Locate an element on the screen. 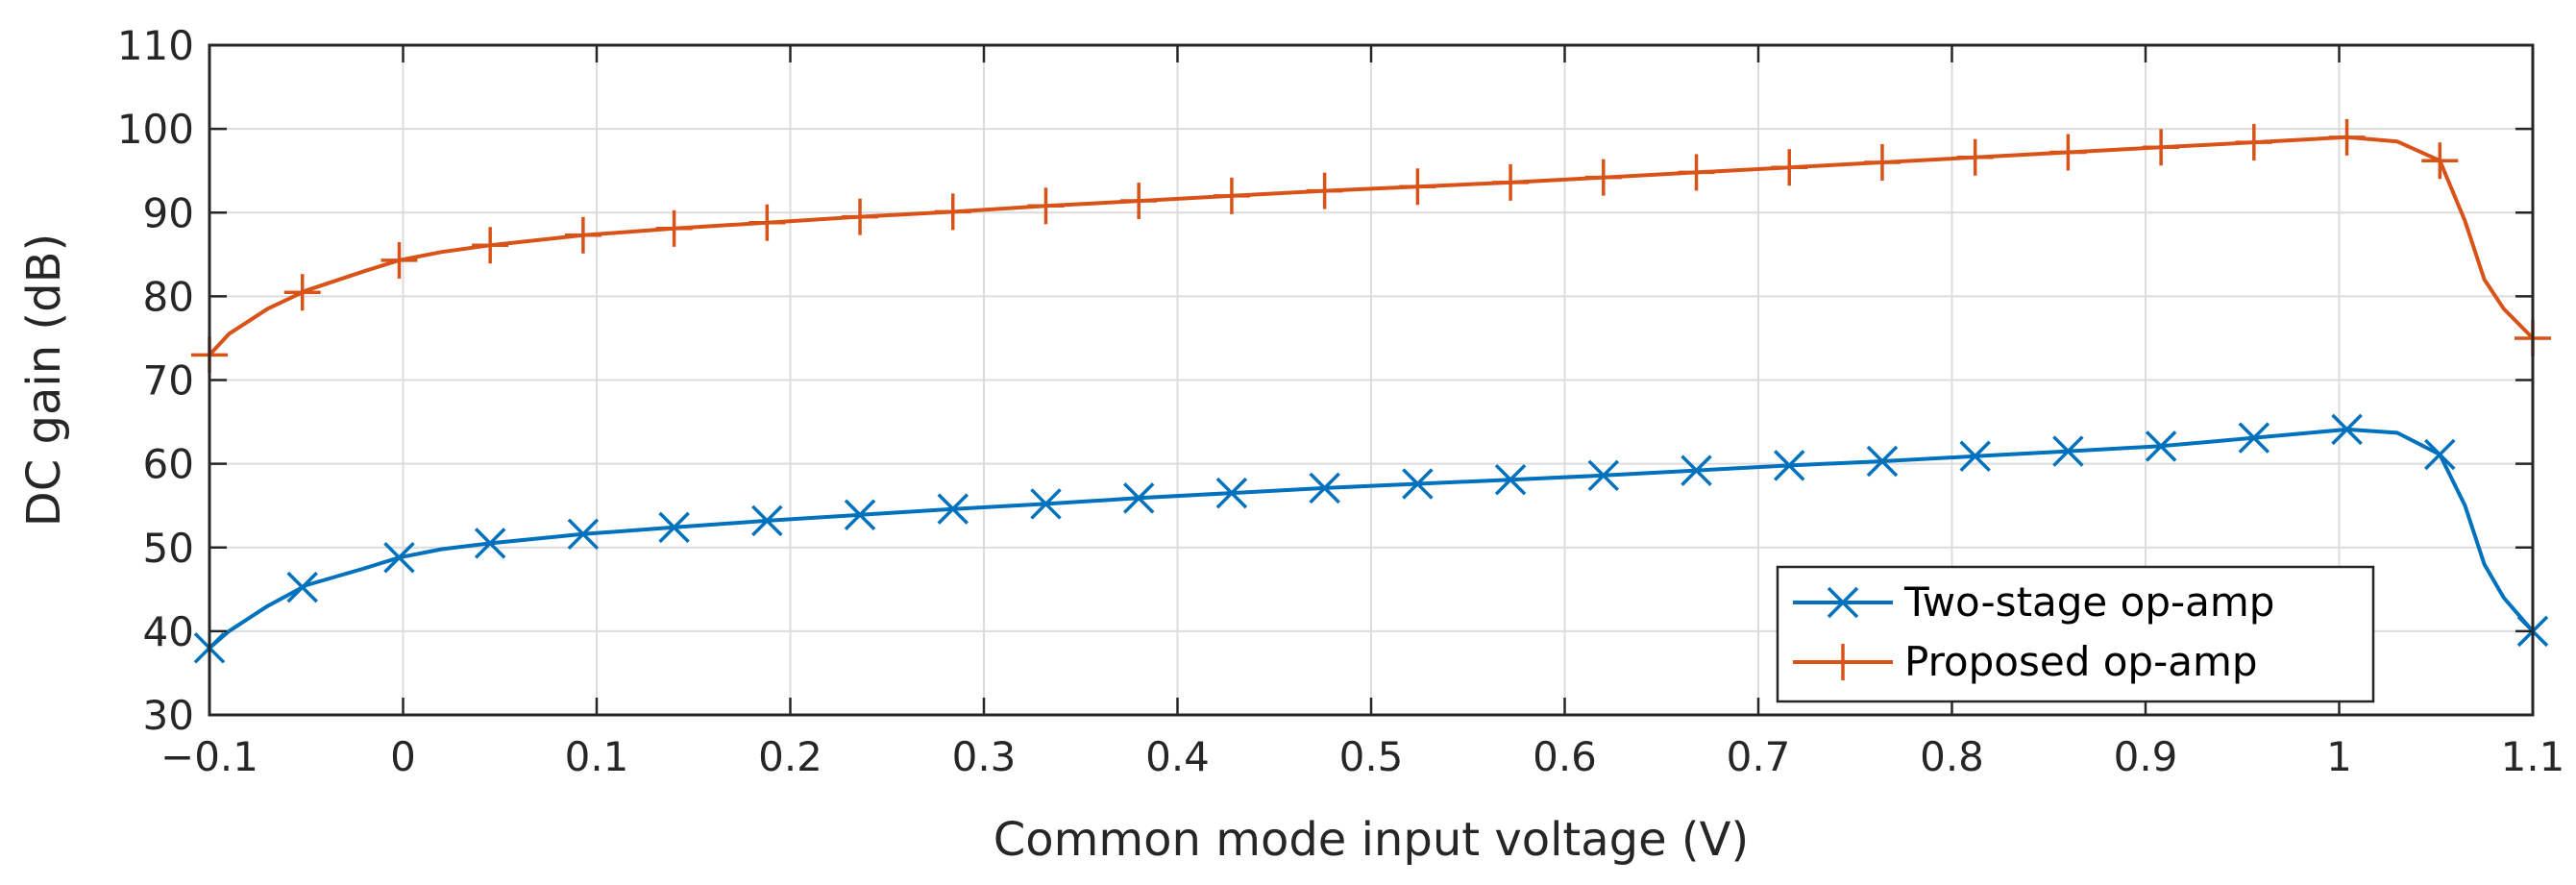 Image resolution: width=2576 pixels, height=885 pixels. legend-label: Proposed op-amp is located at coordinates (2081, 661).